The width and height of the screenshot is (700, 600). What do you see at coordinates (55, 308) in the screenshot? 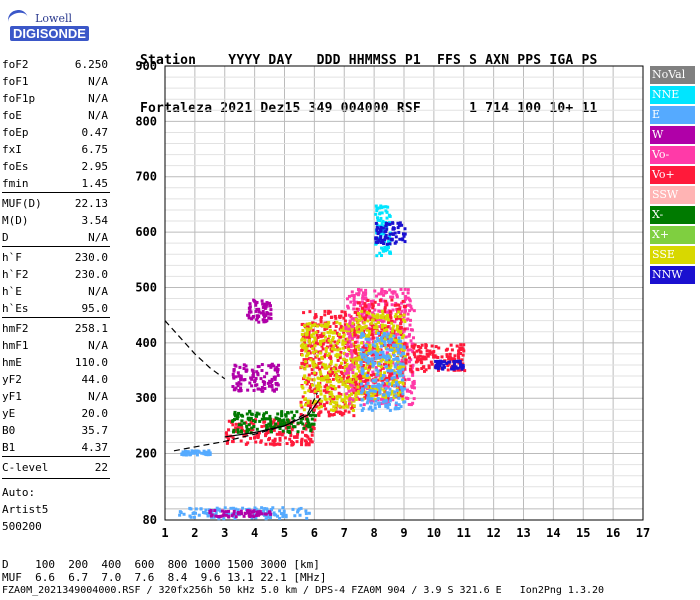
I see `param-row: h`Es 95.0` at bounding box center [55, 308].